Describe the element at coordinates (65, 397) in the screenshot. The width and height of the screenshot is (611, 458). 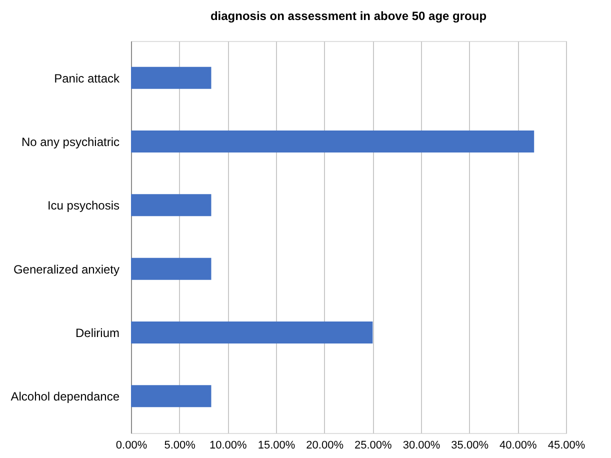
I see `y-tick-label: Alcohol dependance` at that location.